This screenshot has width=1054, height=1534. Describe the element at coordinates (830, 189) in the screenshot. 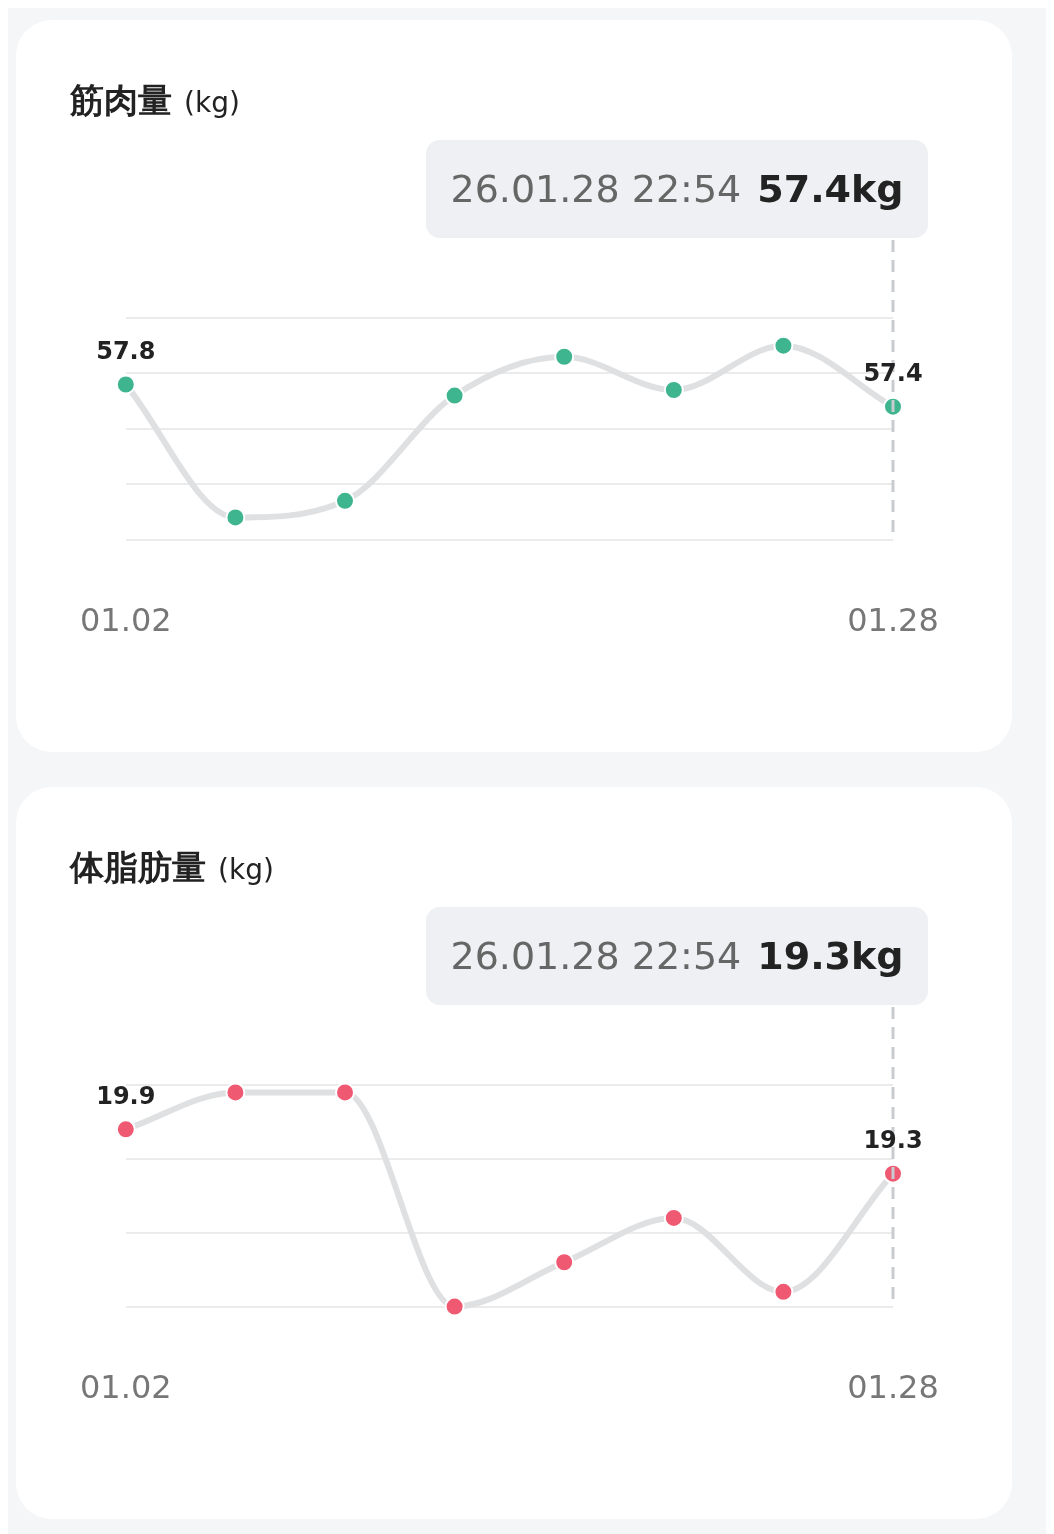

I see `text: 57.4kg` at that location.